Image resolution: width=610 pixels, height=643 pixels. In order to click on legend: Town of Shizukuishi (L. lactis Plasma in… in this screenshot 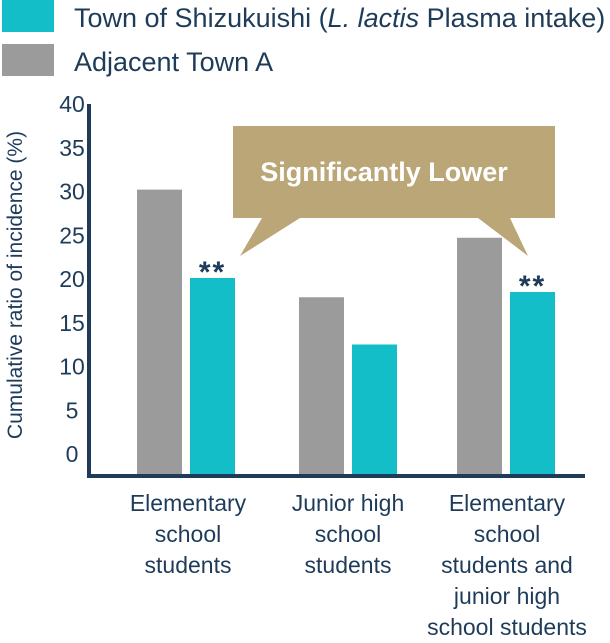, I will do `click(303, 38)`.